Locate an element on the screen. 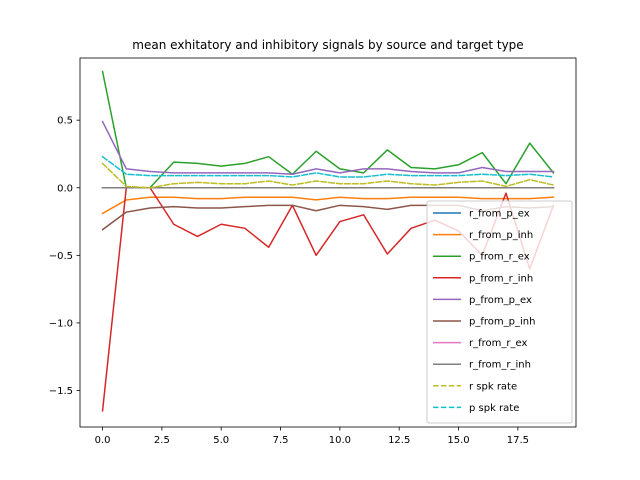 The height and width of the screenshot is (480, 640). x-tick-label: 17.5 is located at coordinates (518, 440).